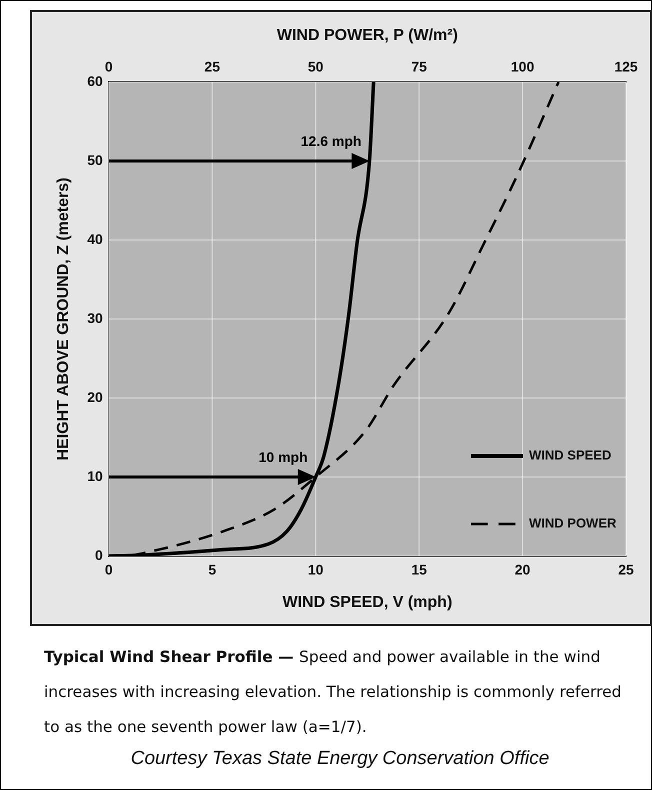 The height and width of the screenshot is (790, 652). What do you see at coordinates (95, 396) in the screenshot?
I see `y-tick-label: 20` at bounding box center [95, 396].